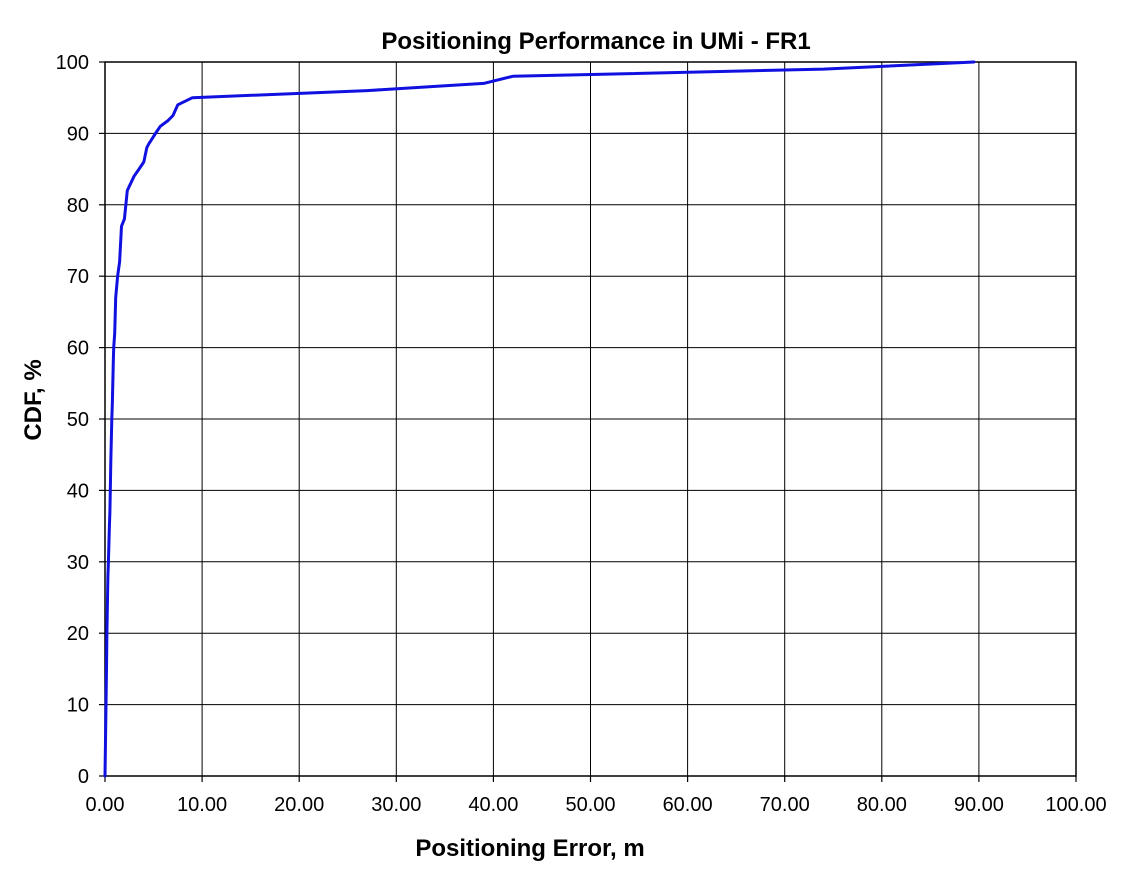 The width and height of the screenshot is (1140, 887). Describe the element at coordinates (33, 399) in the screenshot. I see `y-axis-label: CDF, %` at that location.